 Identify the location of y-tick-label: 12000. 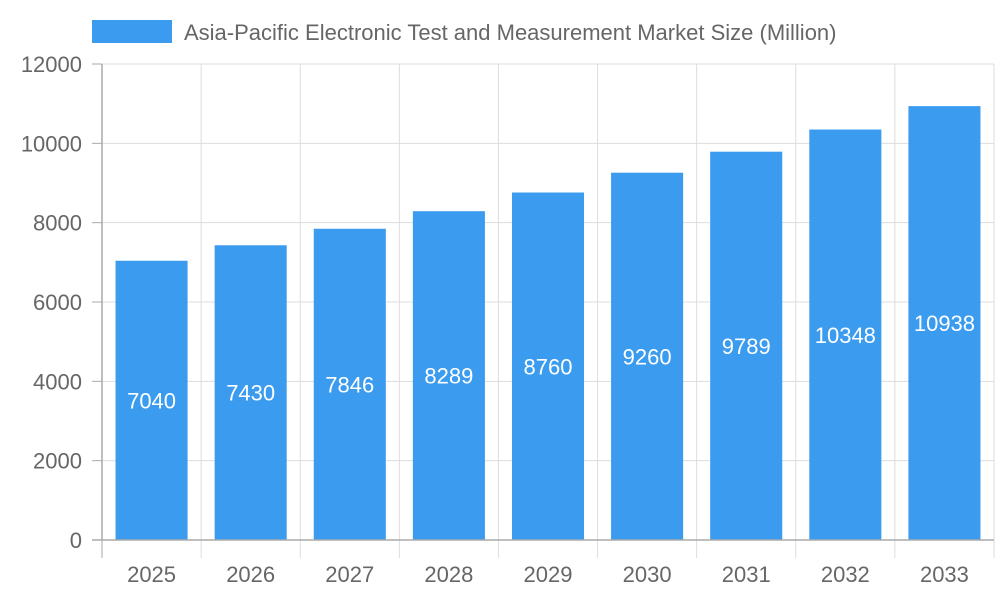
(51, 64).